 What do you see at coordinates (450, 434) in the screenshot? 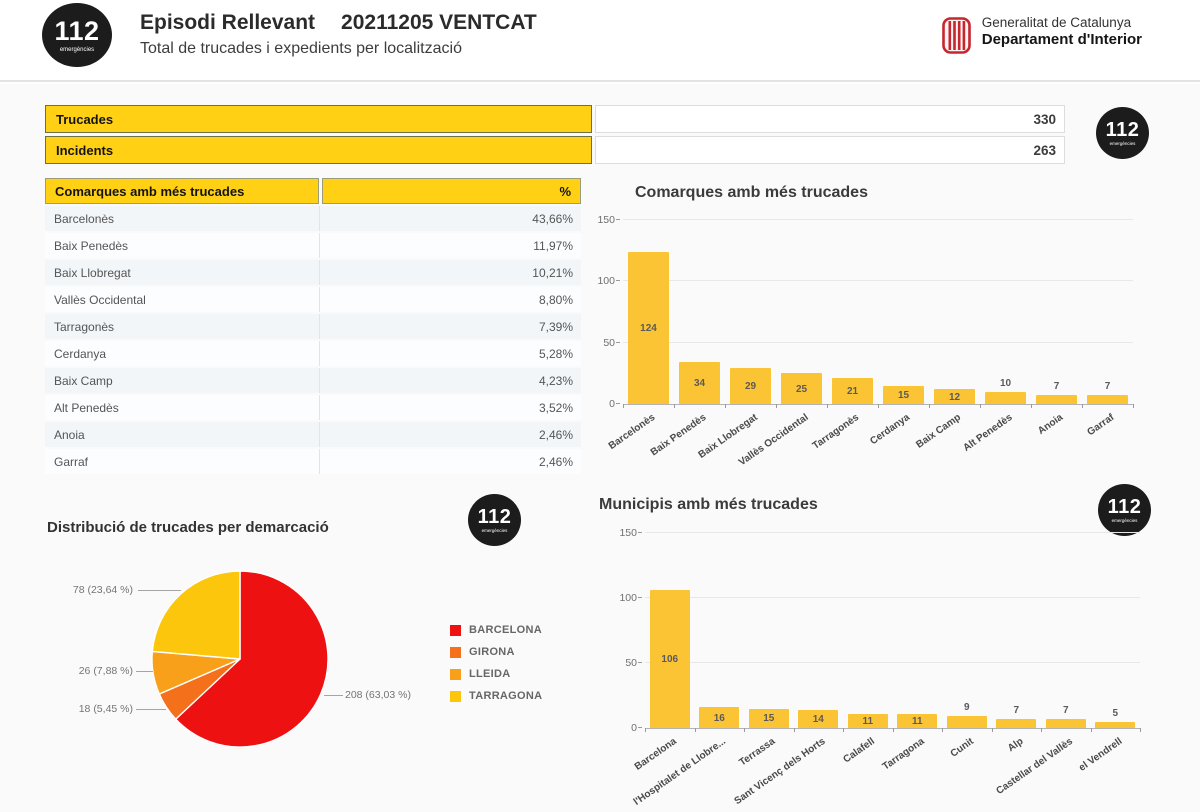
I see `comarca-pct: 2,46%` at bounding box center [450, 434].